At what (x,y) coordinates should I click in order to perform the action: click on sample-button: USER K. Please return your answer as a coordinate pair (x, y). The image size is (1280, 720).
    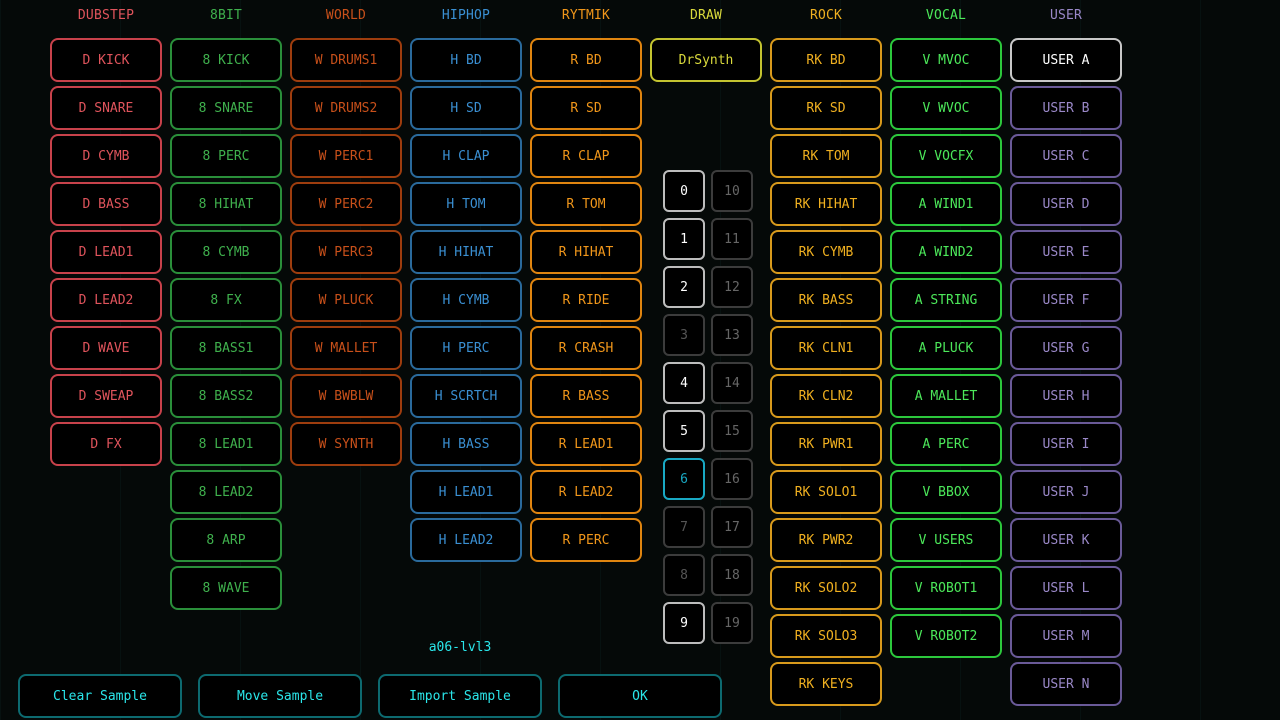
    Looking at the image, I should click on (1066, 540).